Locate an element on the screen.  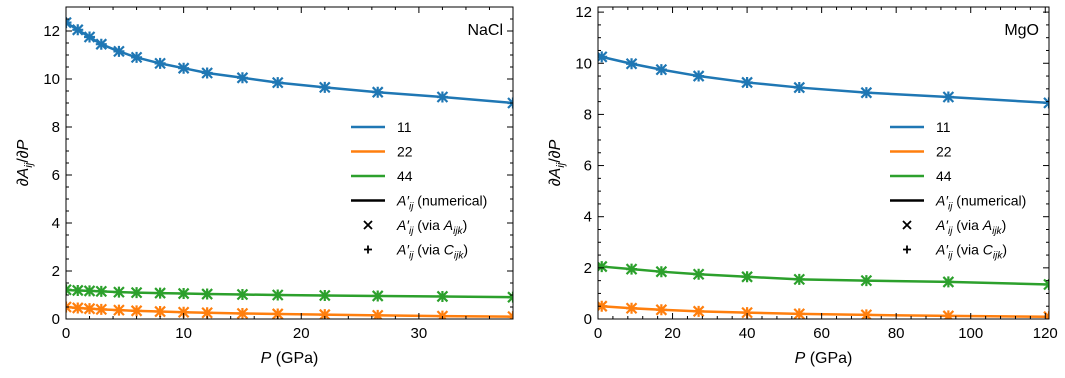
x-tick-label: 10 is located at coordinates (183, 333).